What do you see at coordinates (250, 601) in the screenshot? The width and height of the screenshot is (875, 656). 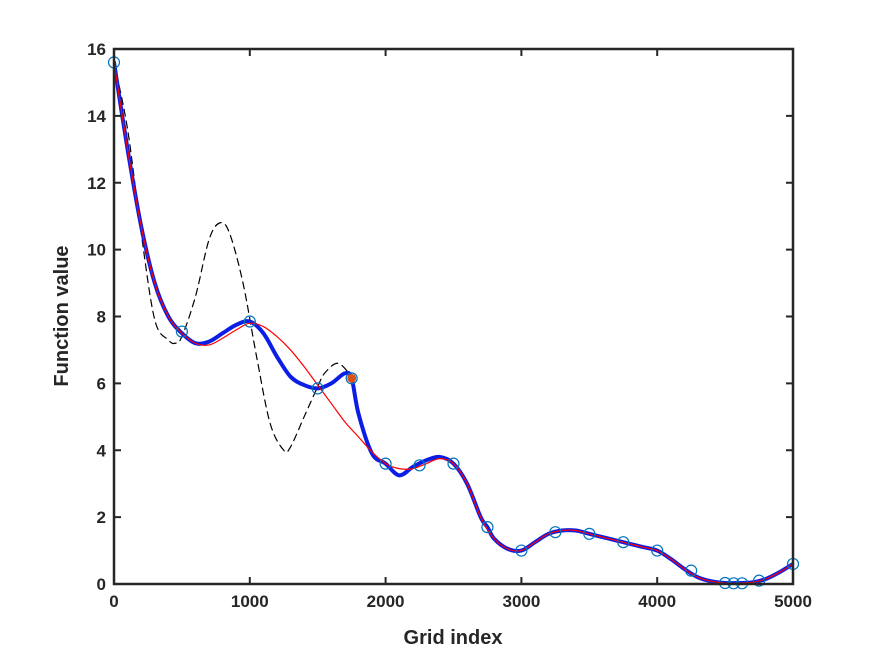 I see `x-tick-label: 1000` at bounding box center [250, 601].